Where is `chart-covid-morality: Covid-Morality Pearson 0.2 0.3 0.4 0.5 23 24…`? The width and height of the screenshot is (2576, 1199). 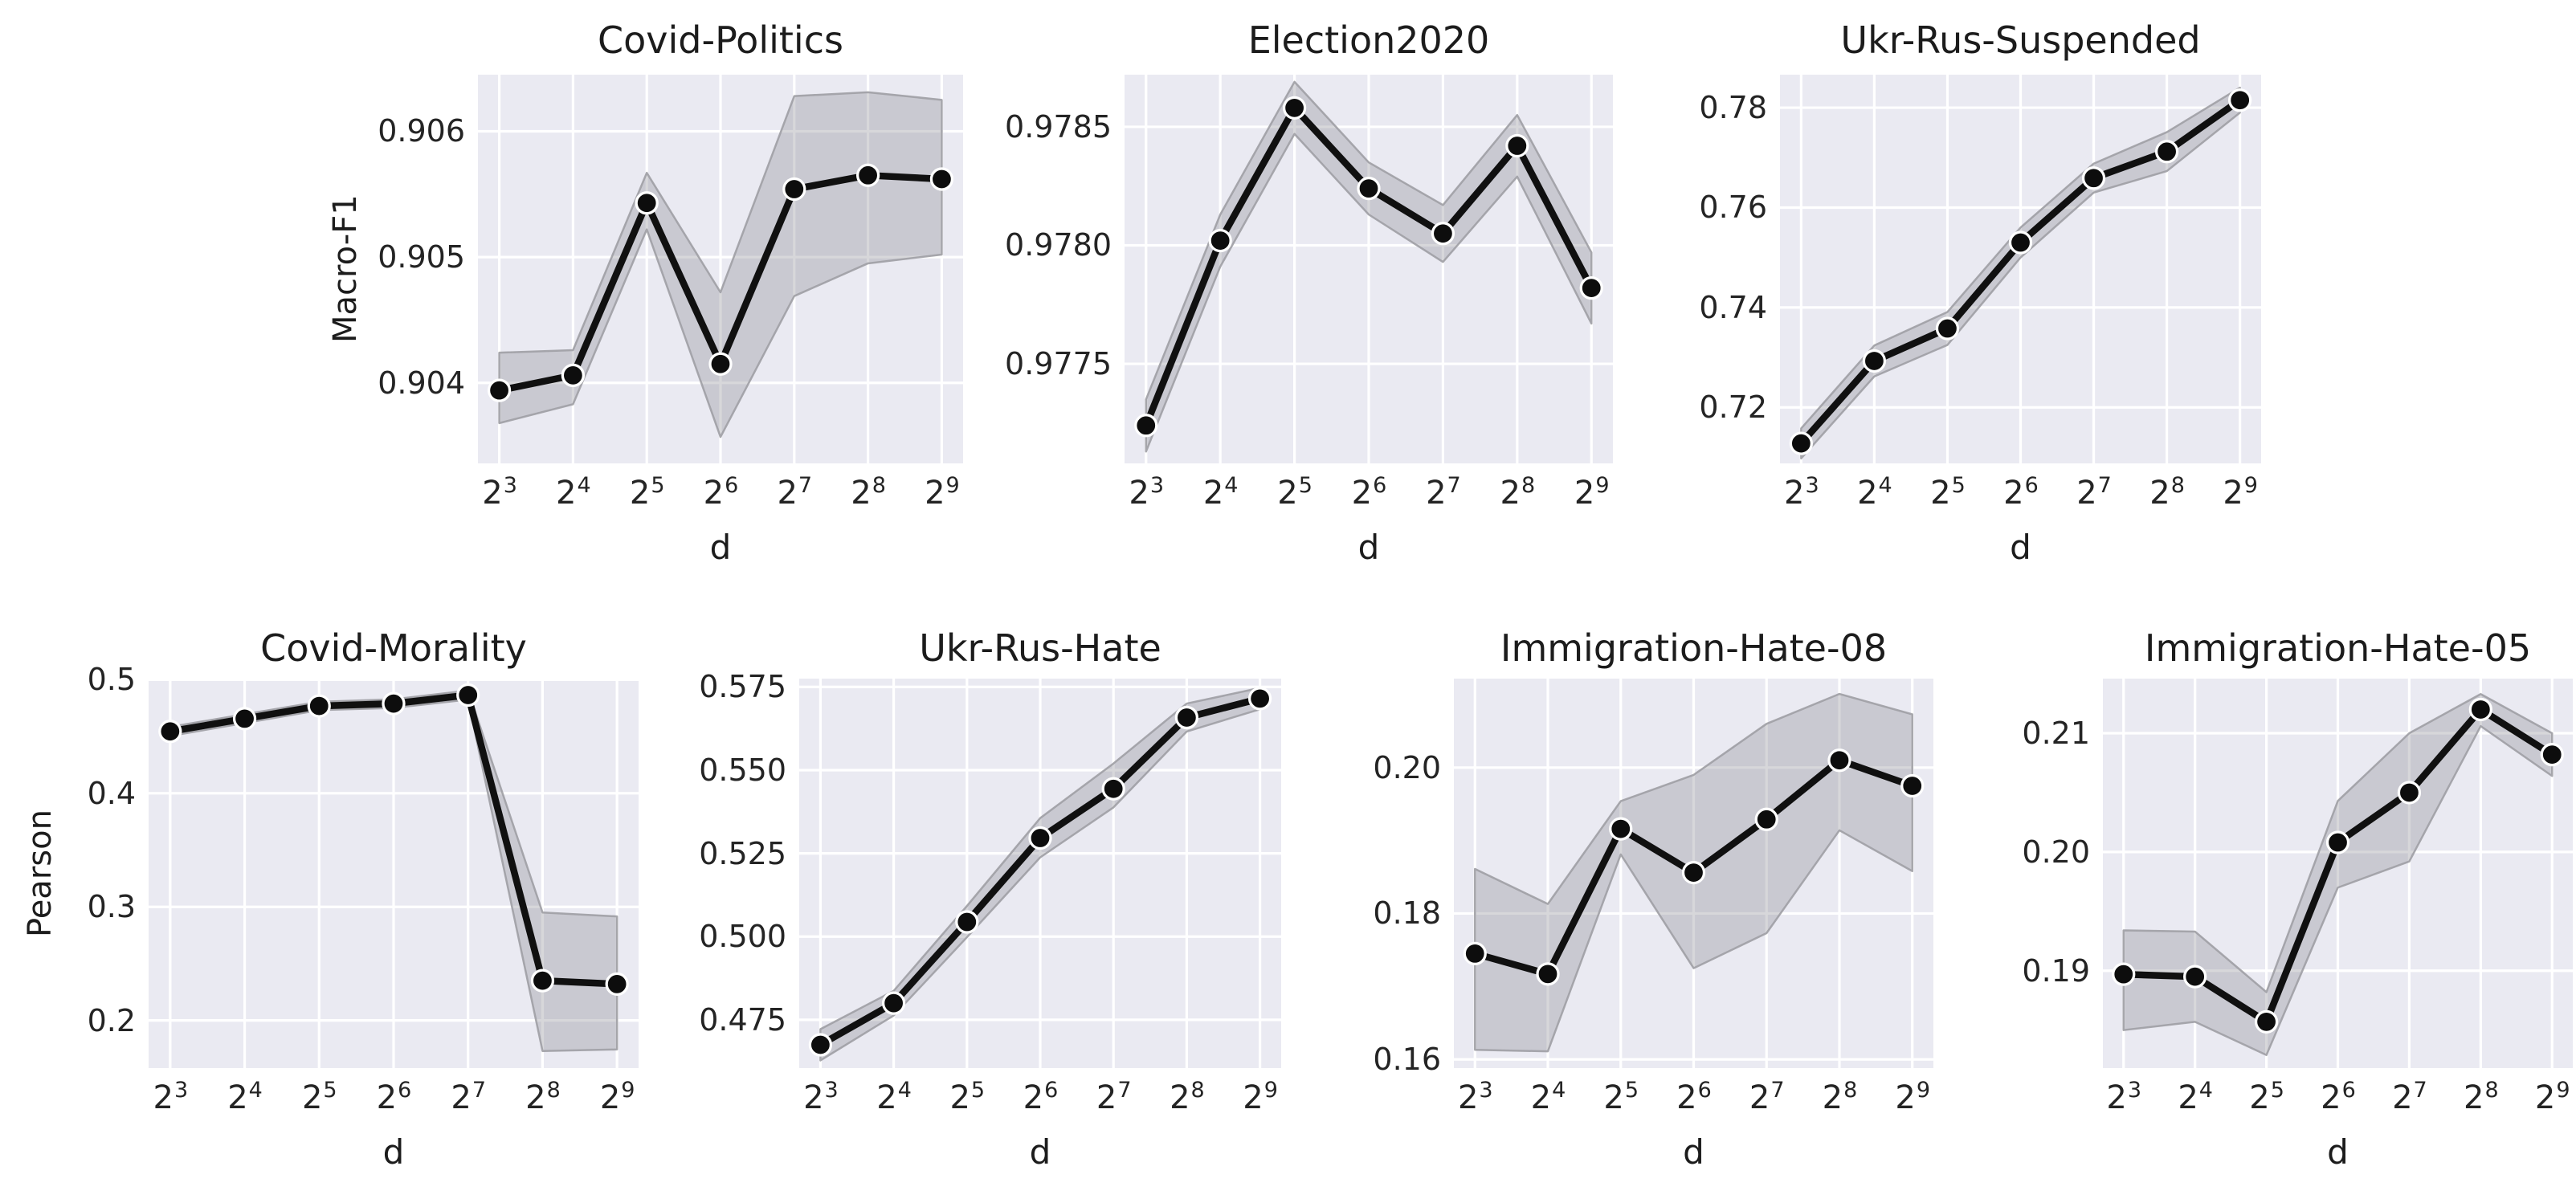
chart-covid-morality: Covid-Morality Pearson 0.2 0.3 0.4 0.5 23 24… is located at coordinates (329, 894).